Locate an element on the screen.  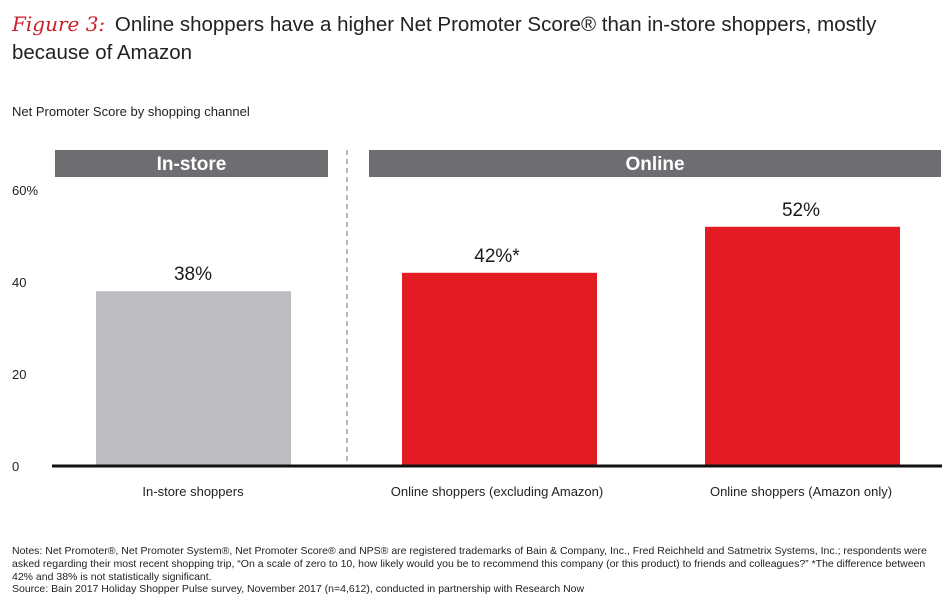
x-tick-label: Online shoppers (excluding Amazon) is located at coordinates (497, 491).